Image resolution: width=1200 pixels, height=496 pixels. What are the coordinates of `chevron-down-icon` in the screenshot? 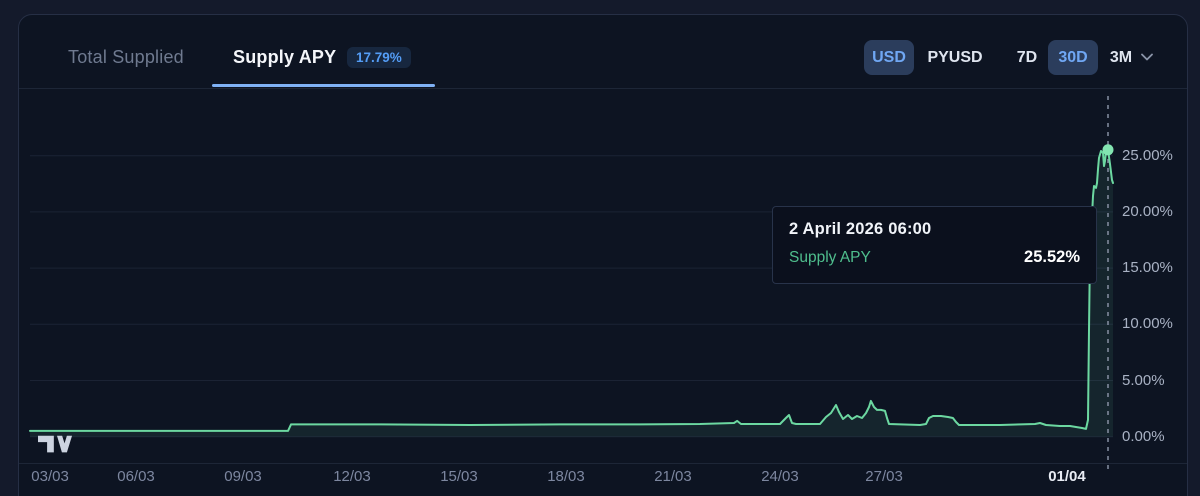 It's located at (1147, 57).